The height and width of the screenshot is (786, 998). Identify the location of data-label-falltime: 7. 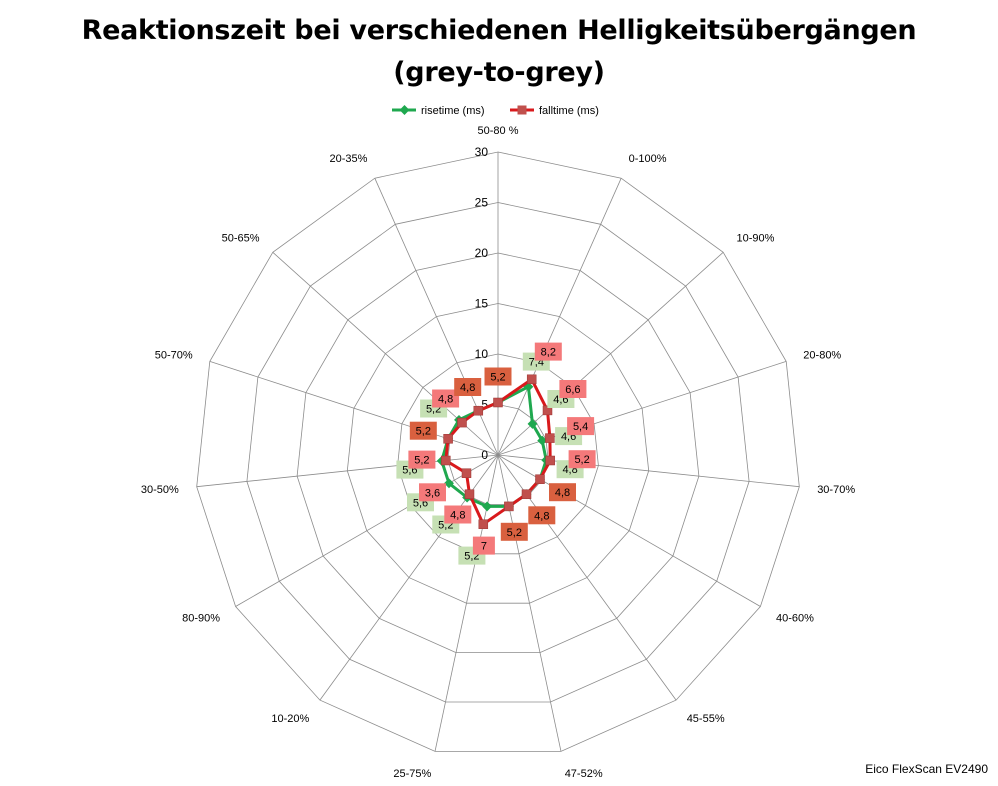
(484, 546).